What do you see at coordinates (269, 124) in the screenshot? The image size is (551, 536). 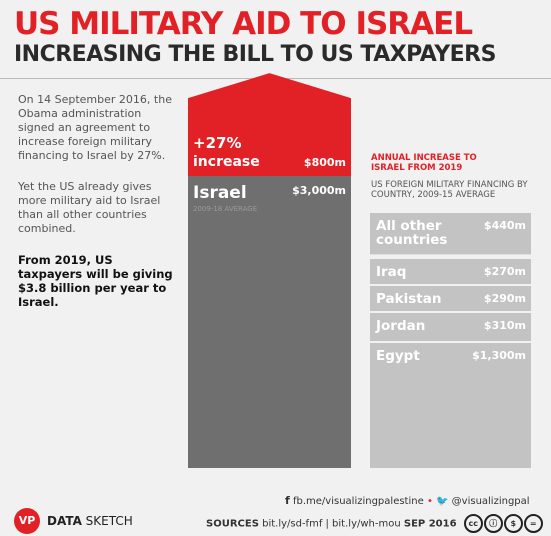 I see `increase-bar` at bounding box center [269, 124].